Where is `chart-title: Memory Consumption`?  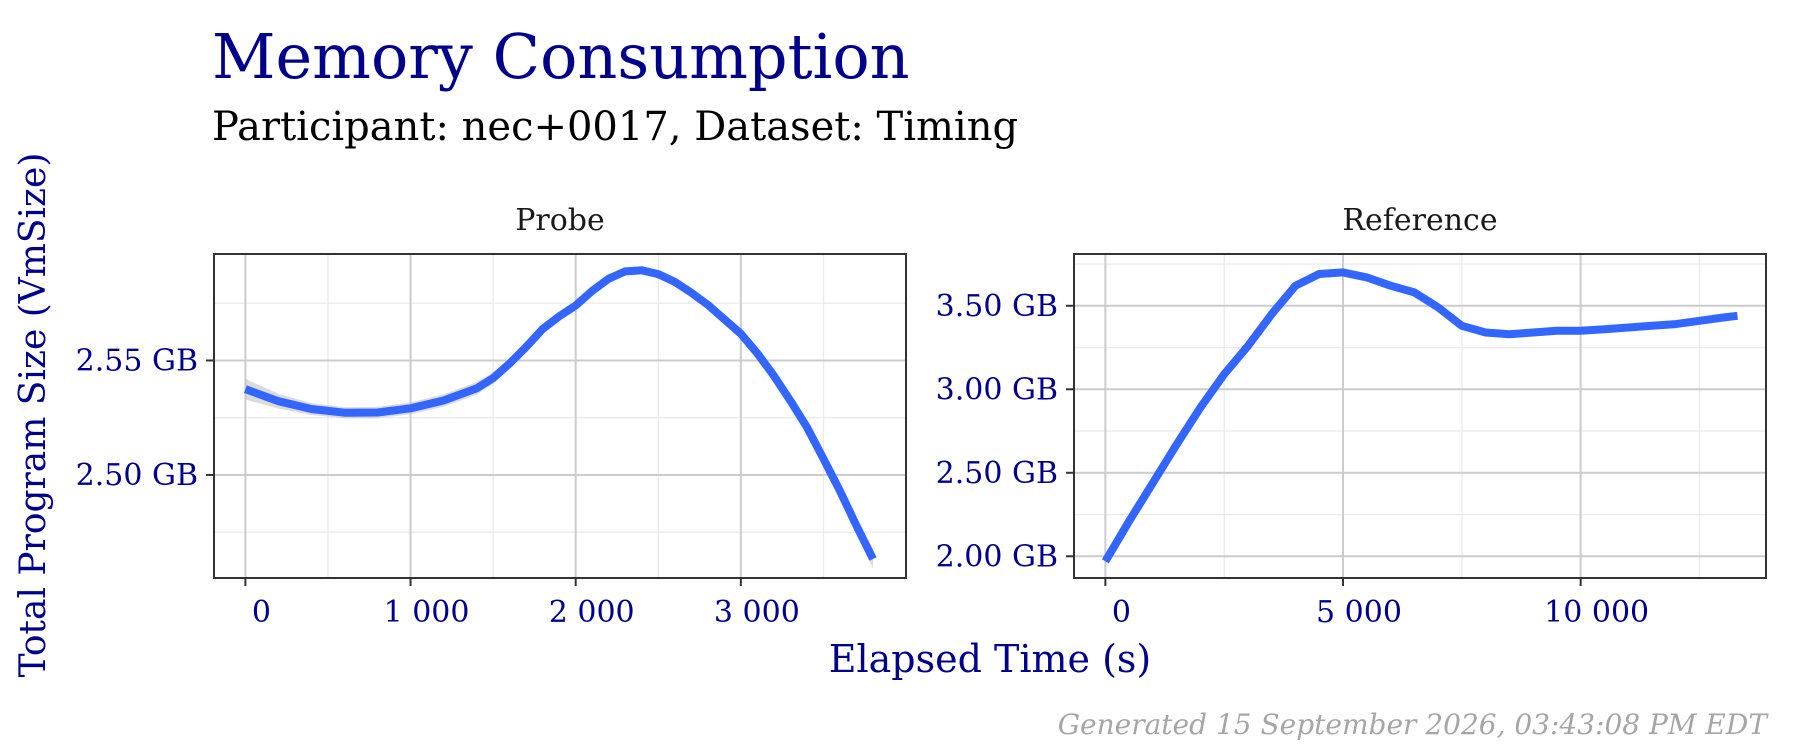
chart-title: Memory Consumption is located at coordinates (561, 56).